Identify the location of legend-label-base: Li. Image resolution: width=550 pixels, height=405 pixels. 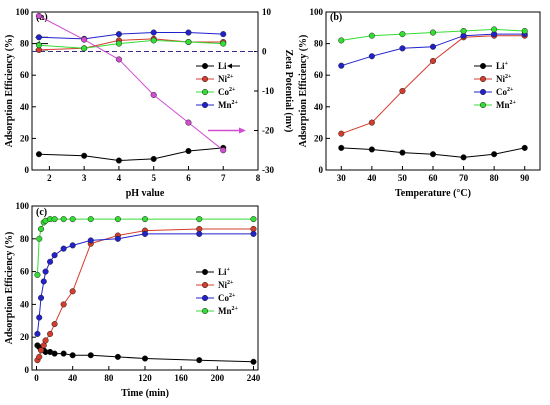
(222, 272).